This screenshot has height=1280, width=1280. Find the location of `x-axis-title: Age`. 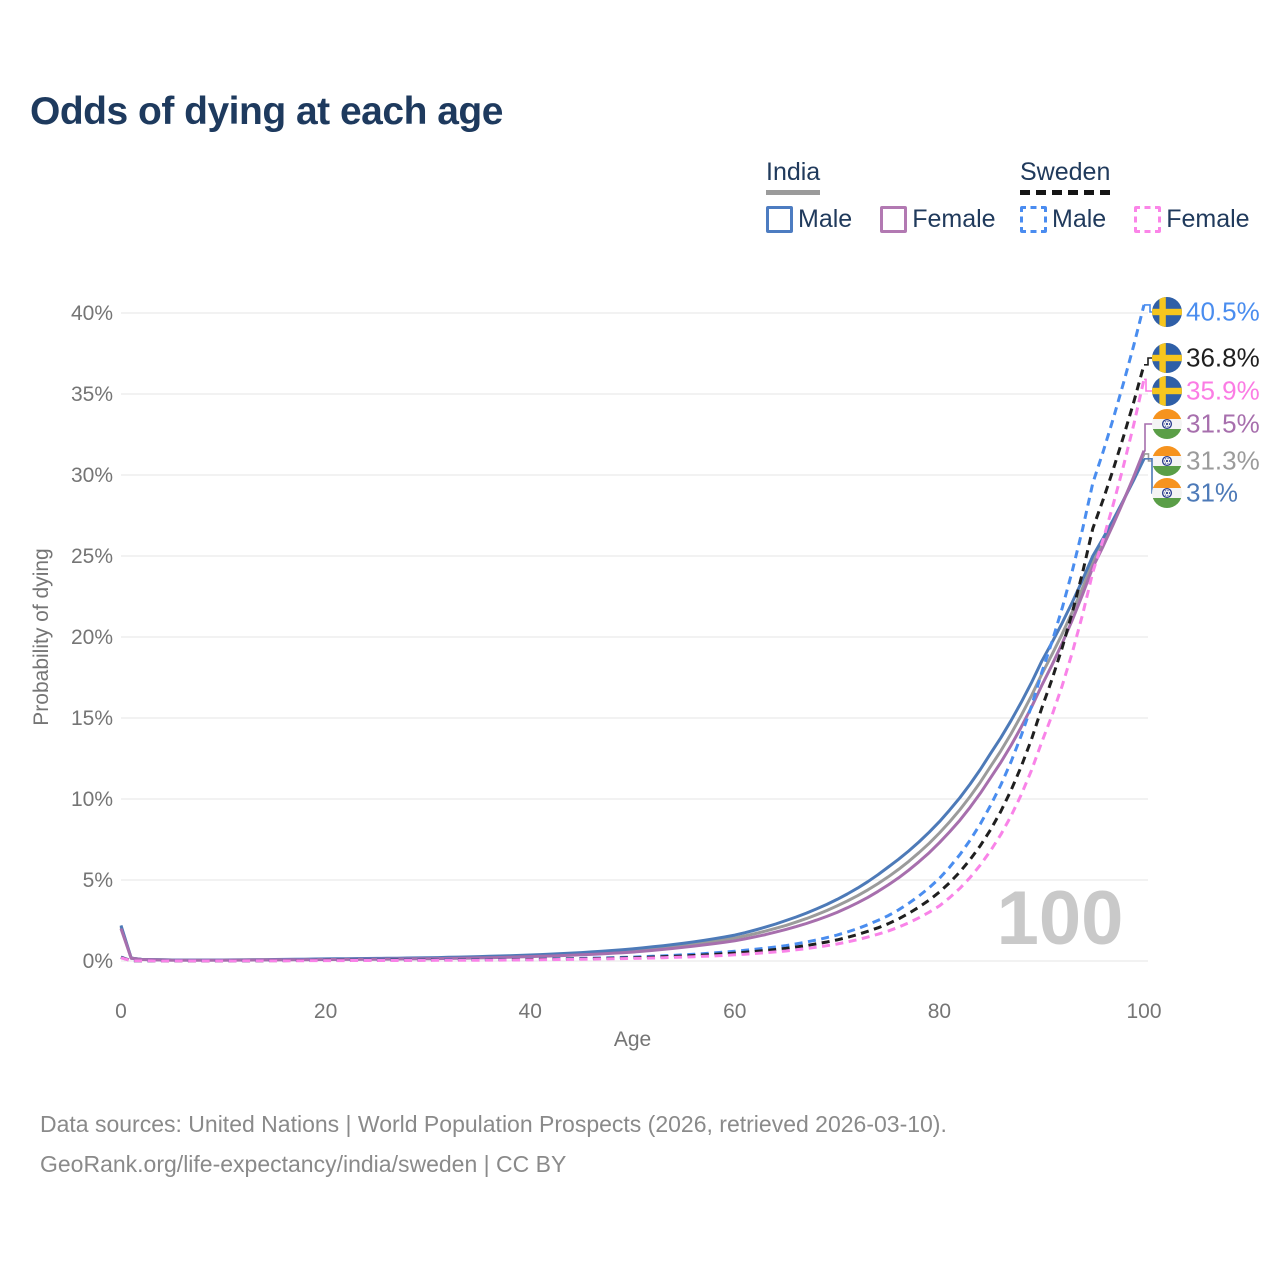

x-axis-title: Age is located at coordinates (632, 1039).